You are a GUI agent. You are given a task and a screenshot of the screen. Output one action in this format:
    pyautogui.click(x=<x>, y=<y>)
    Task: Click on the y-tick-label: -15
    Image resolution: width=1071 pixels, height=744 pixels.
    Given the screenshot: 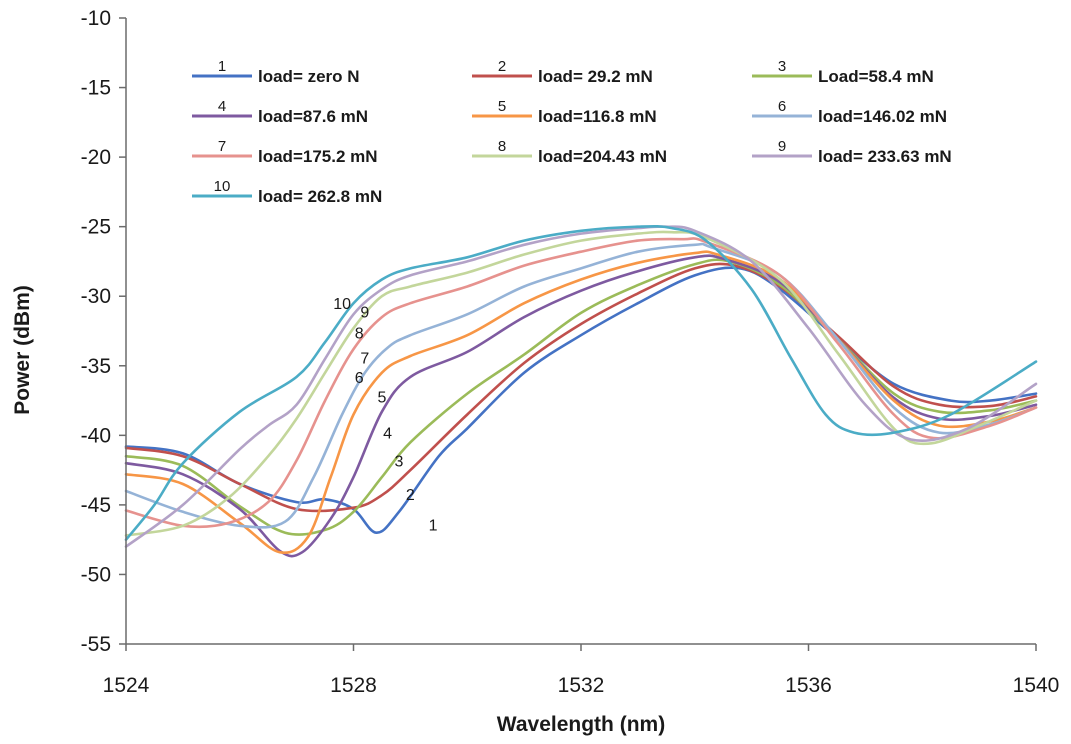 What is the action you would take?
    pyautogui.click(x=96, y=88)
    